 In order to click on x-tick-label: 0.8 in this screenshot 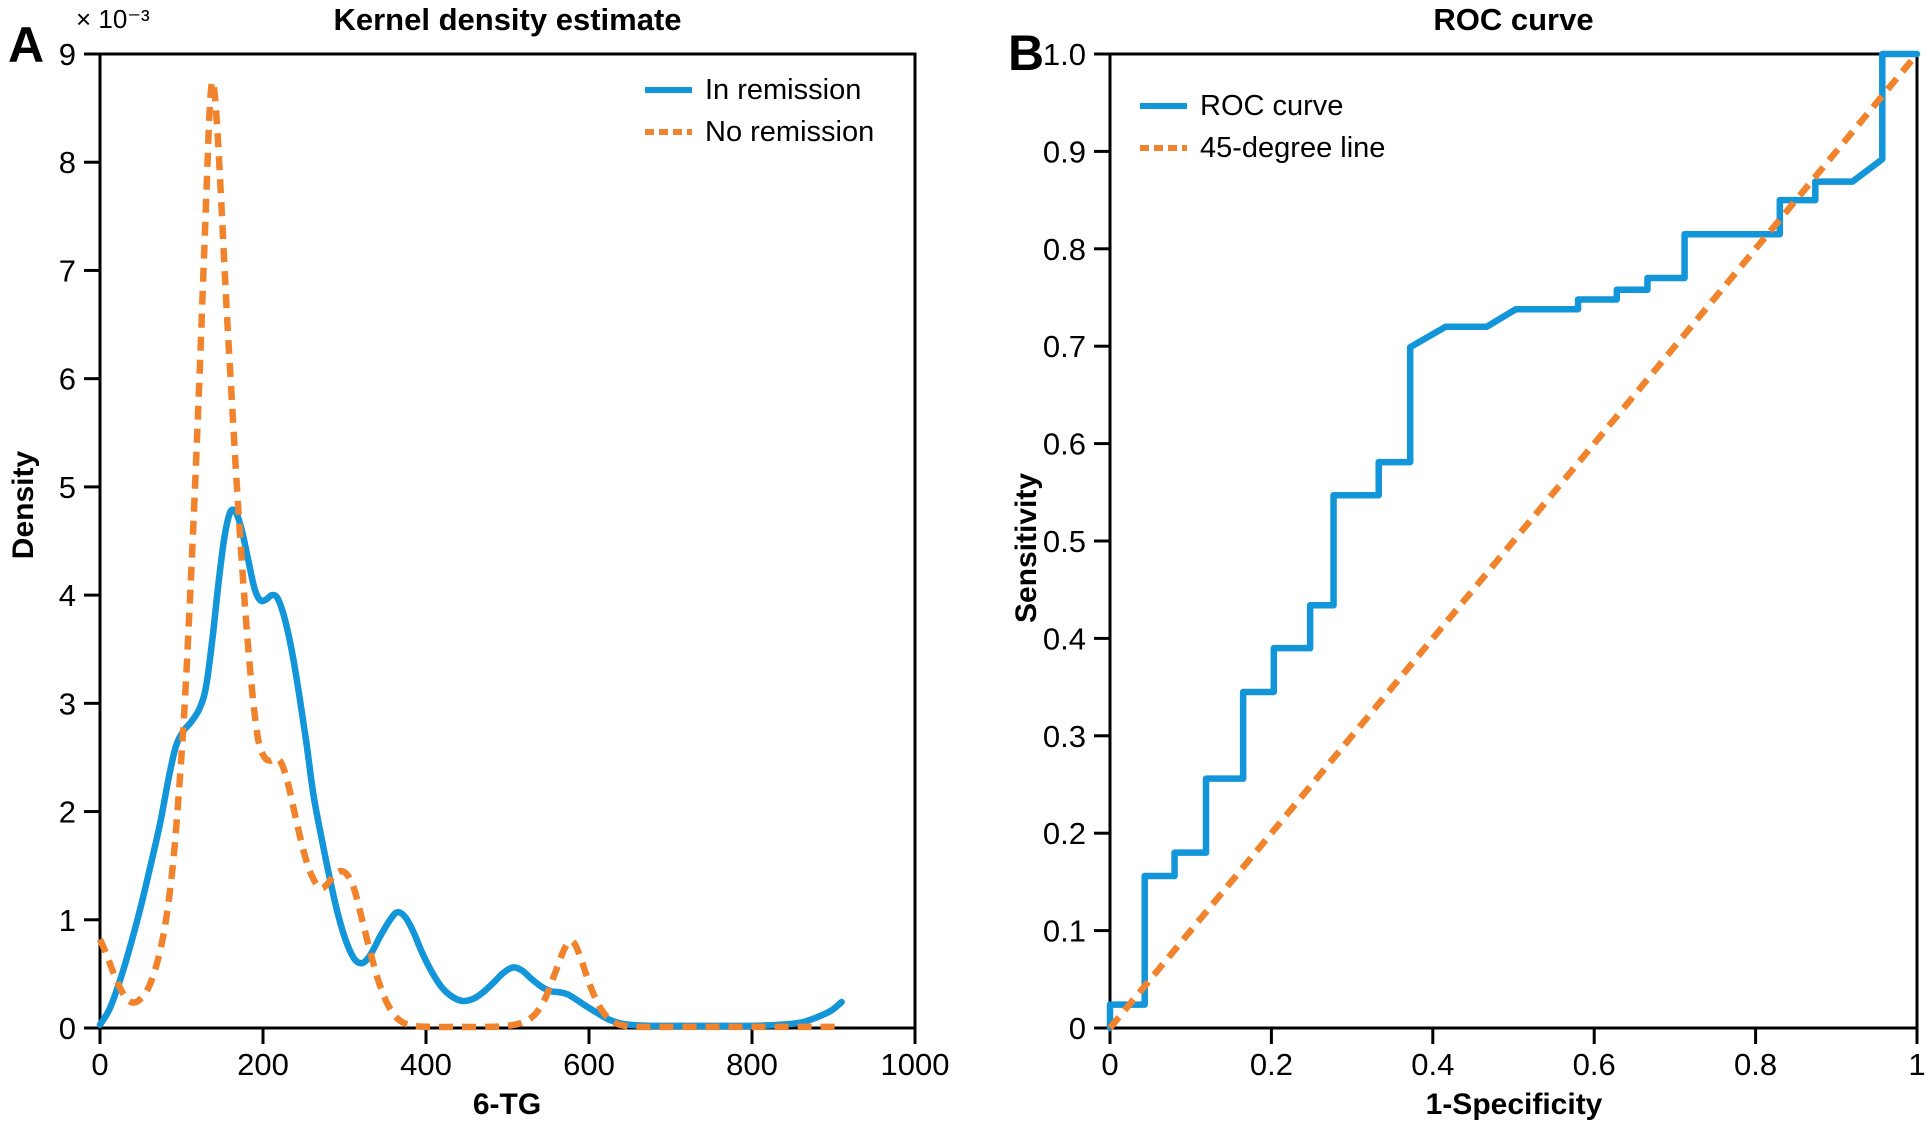, I will do `click(1755, 1064)`.